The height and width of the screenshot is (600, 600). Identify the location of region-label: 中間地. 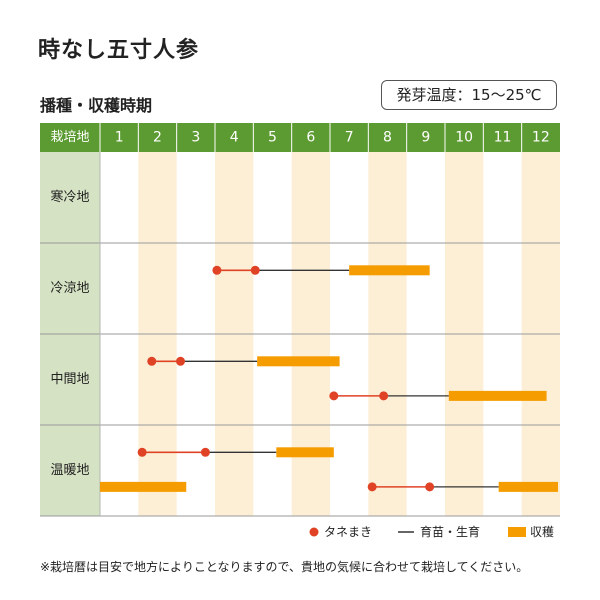
(69, 379).